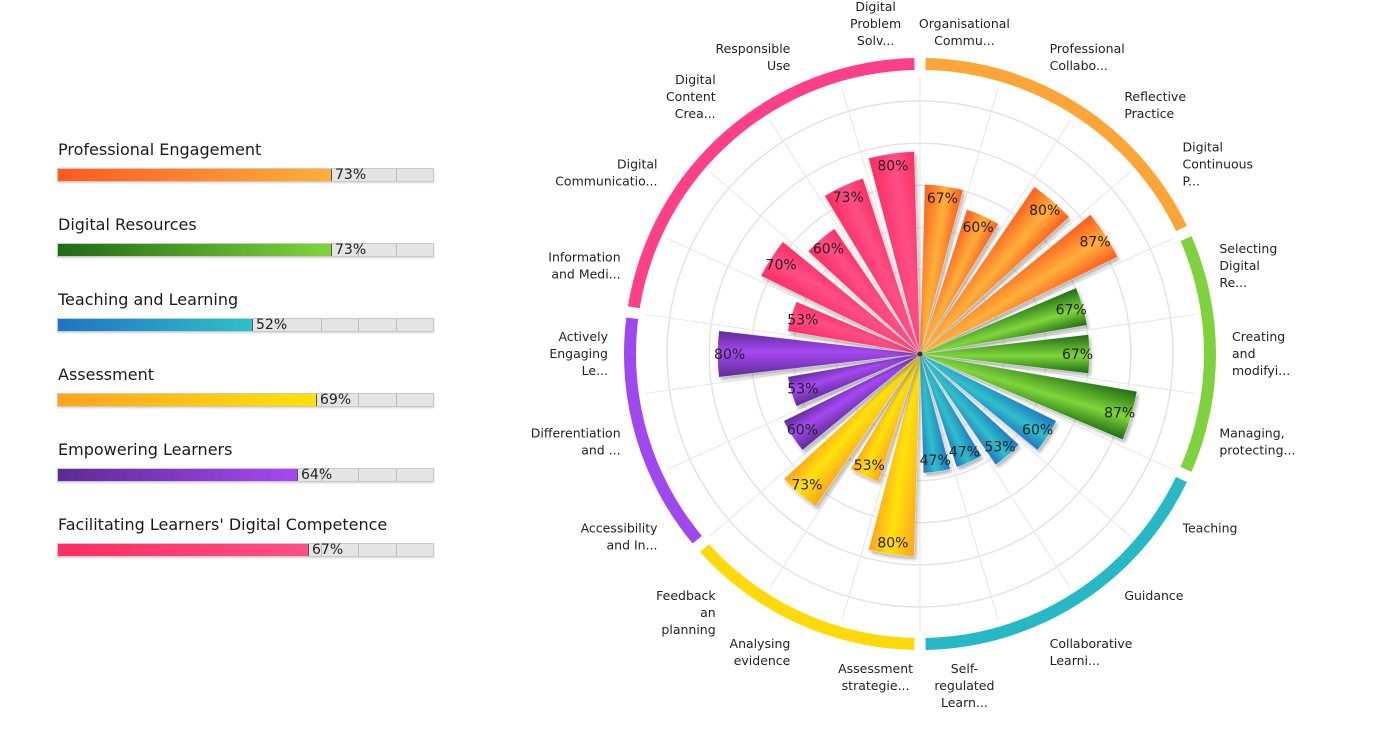 This screenshot has height=735, width=1398. Describe the element at coordinates (760, 652) in the screenshot. I see `item-label: Analysing evidence` at that location.